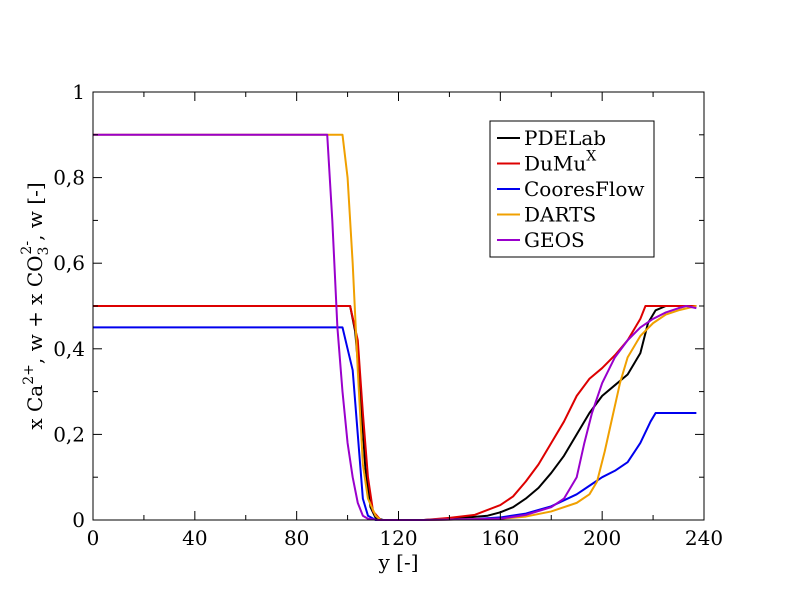 The image size is (792, 612). Describe the element at coordinates (69, 434) in the screenshot. I see `y-tick-label: 0,2` at that location.